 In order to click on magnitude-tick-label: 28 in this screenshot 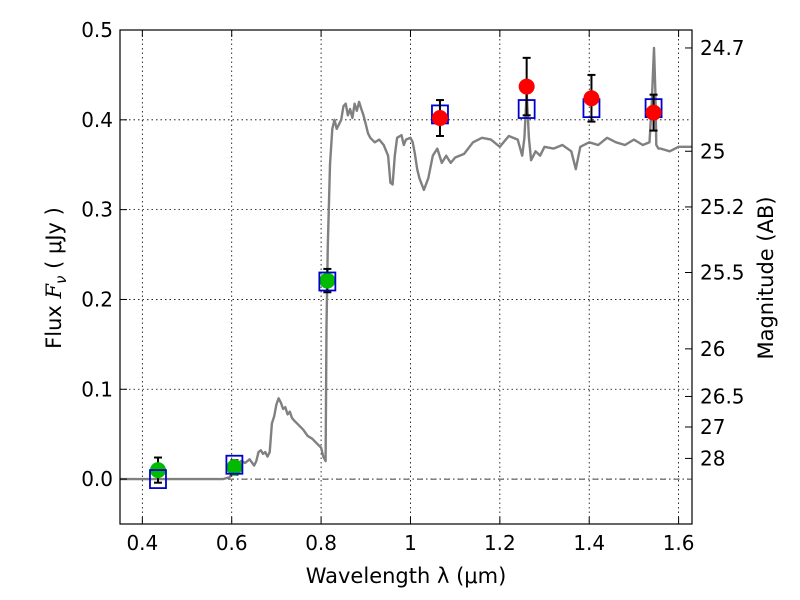, I will do `click(712, 458)`.